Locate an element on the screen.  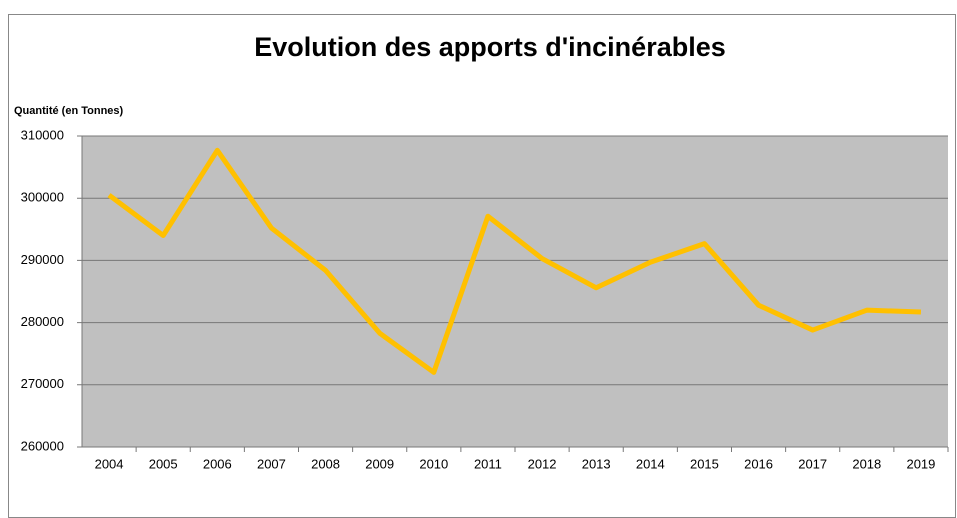
x-tick-label: 2015 is located at coordinates (704, 463).